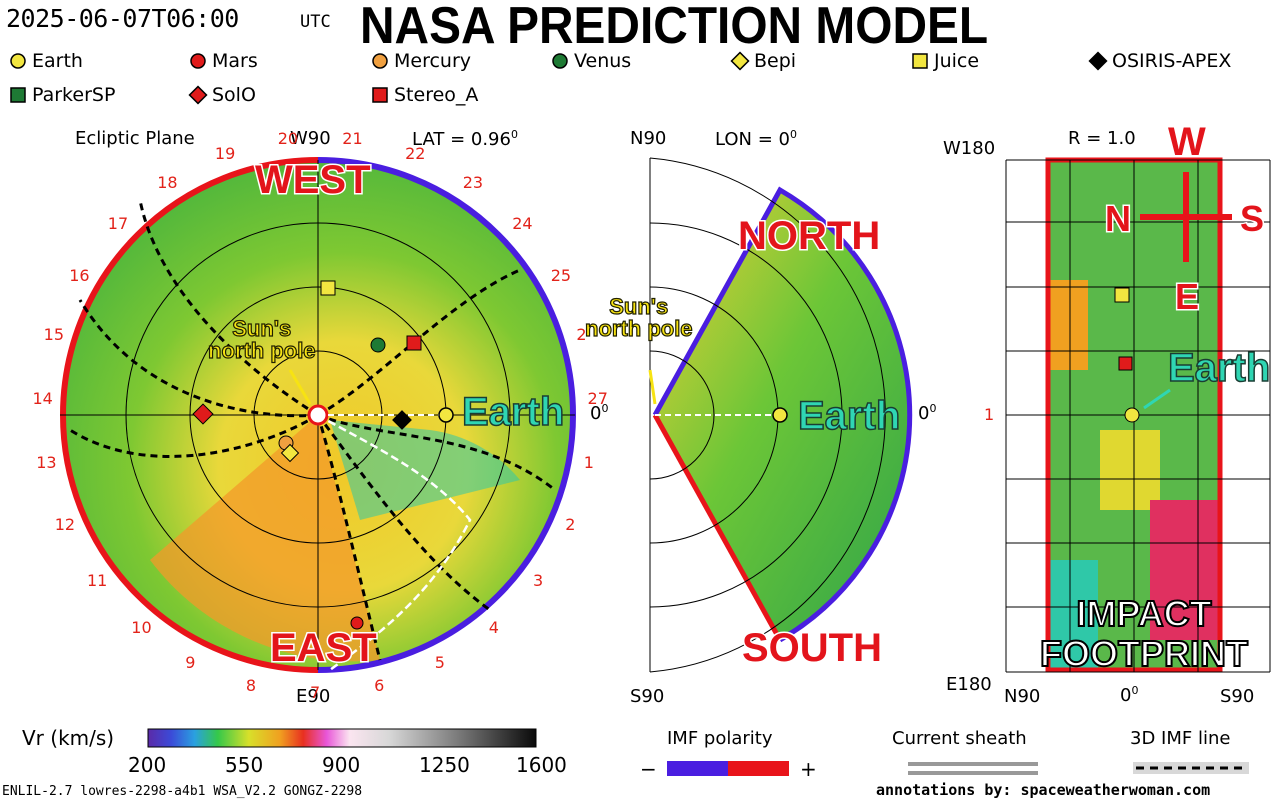 This screenshot has width=1280, height=800. What do you see at coordinates (638, 317) in the screenshot?
I see `meridional-sun-north-pole-annotation: Sun's north pole` at bounding box center [638, 317].